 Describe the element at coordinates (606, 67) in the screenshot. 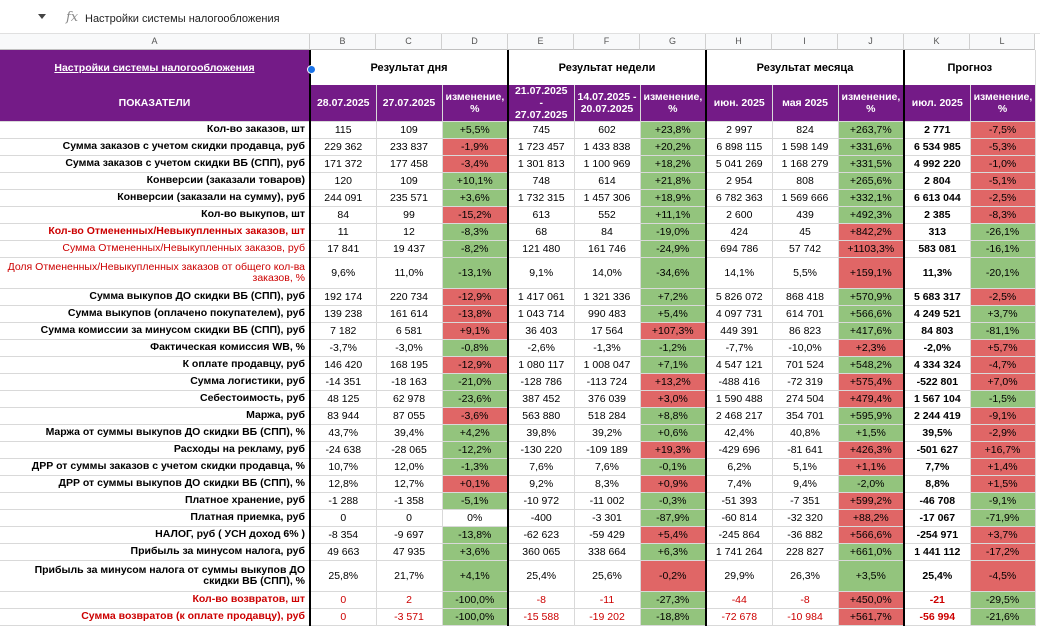

I see `group-week: Результат недели` at that location.